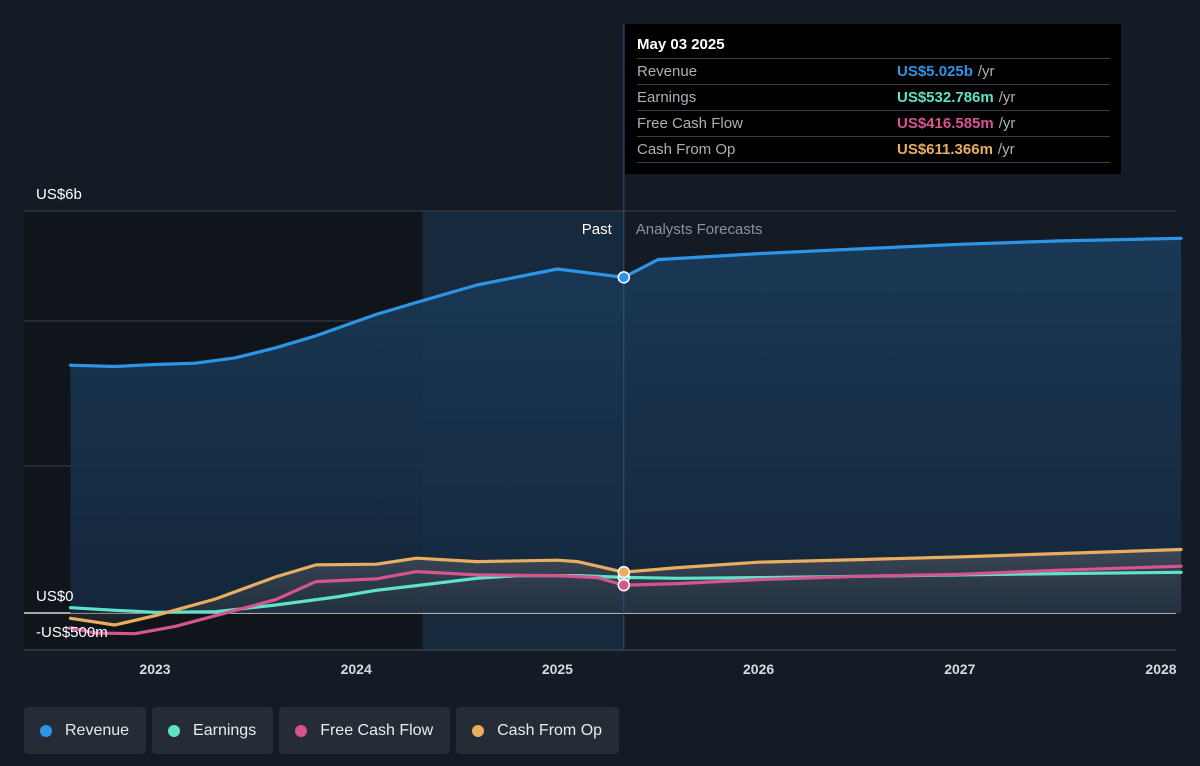 The image size is (1200, 766). What do you see at coordinates (377, 730) in the screenshot?
I see `legend-label: Free Cash Flow` at bounding box center [377, 730].